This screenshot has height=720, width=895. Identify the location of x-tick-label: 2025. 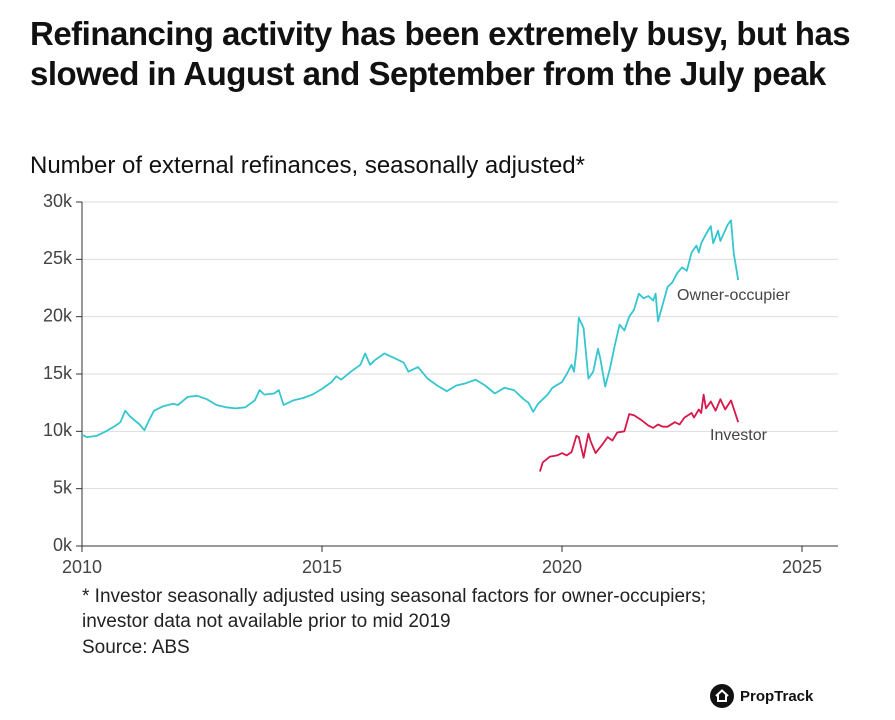
(802, 567).